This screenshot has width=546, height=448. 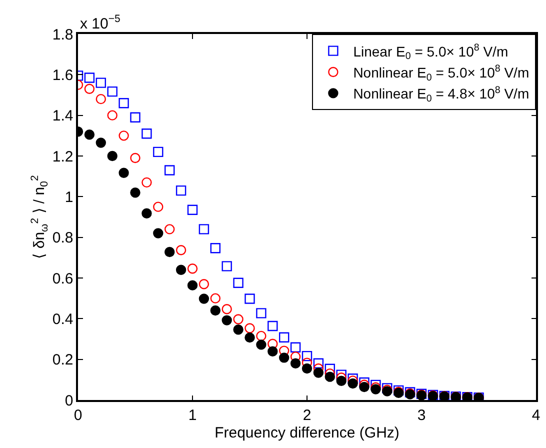 I want to click on y-tick-label: 0.4, so click(x=63, y=319).